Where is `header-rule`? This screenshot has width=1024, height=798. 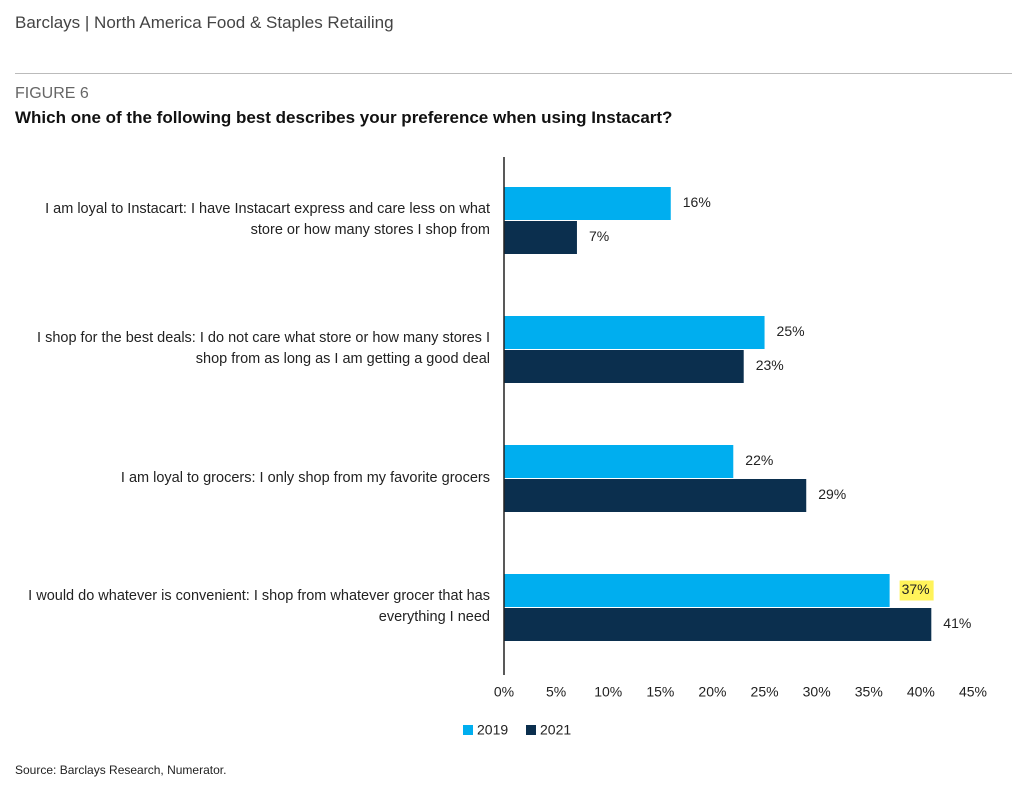 header-rule is located at coordinates (513, 73).